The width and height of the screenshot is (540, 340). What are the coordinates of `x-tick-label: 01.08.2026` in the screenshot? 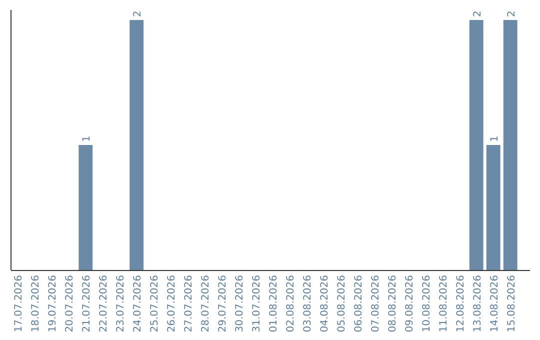 It's located at (274, 303).